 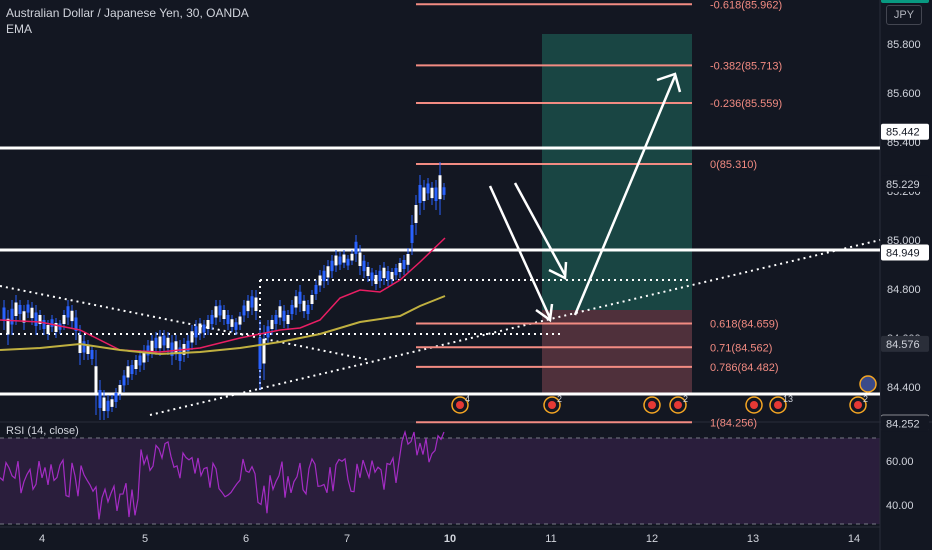 I want to click on rsi-label: RSI (14, close), so click(x=42, y=431).